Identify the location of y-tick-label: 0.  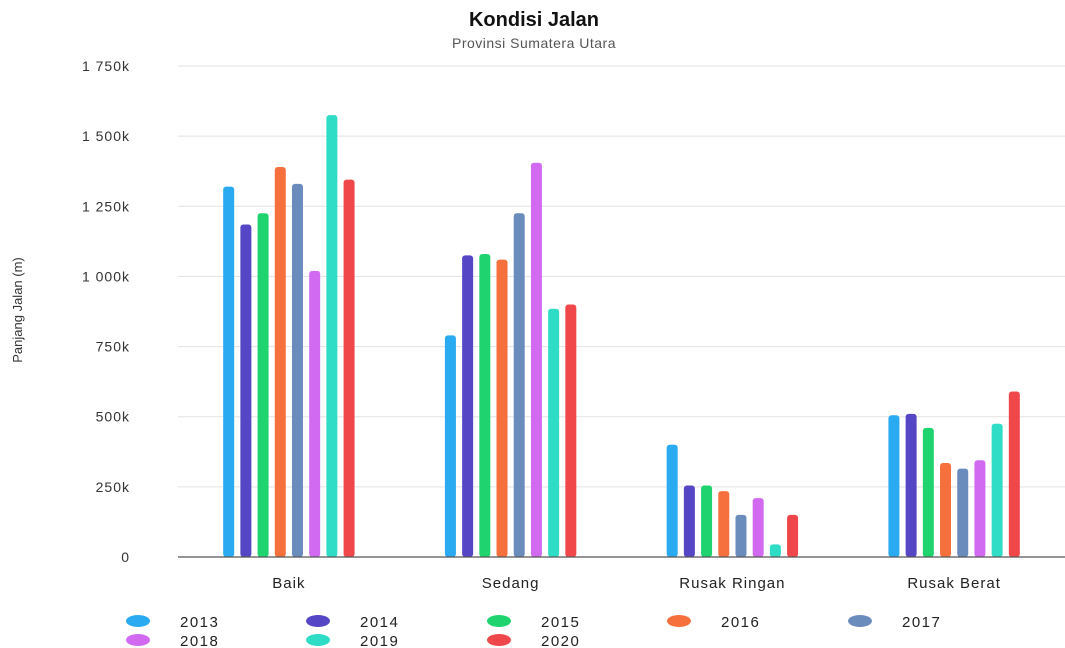
(125, 557).